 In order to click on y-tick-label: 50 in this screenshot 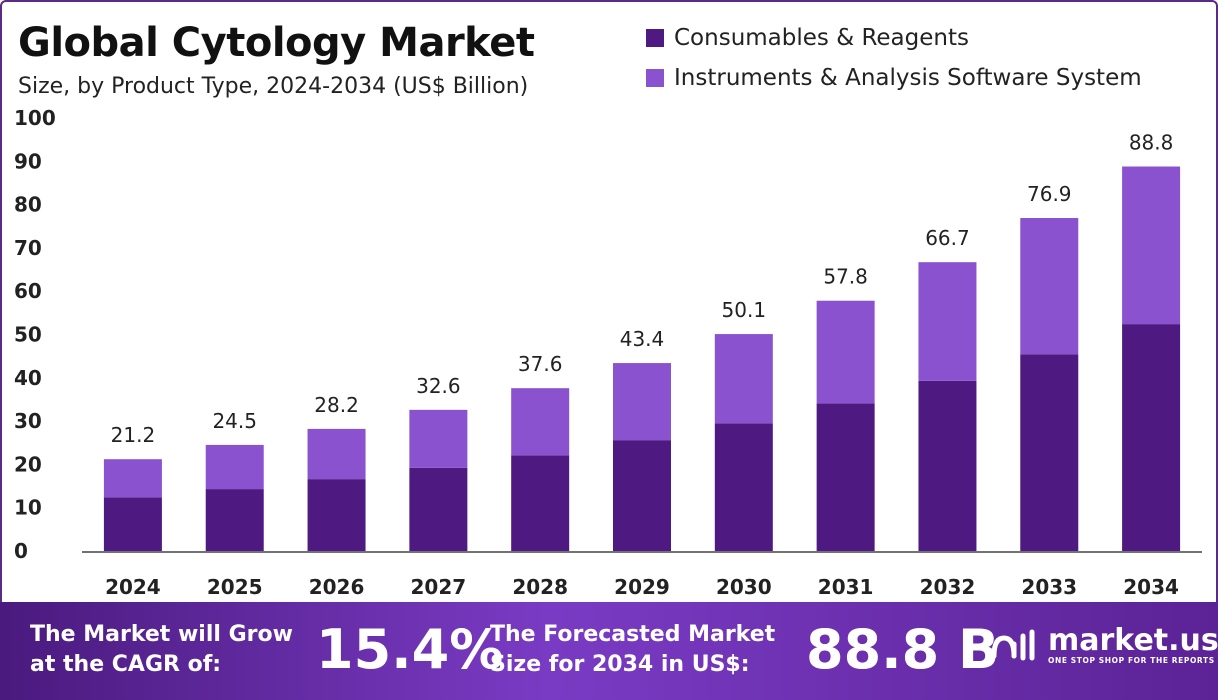, I will do `click(28, 335)`.